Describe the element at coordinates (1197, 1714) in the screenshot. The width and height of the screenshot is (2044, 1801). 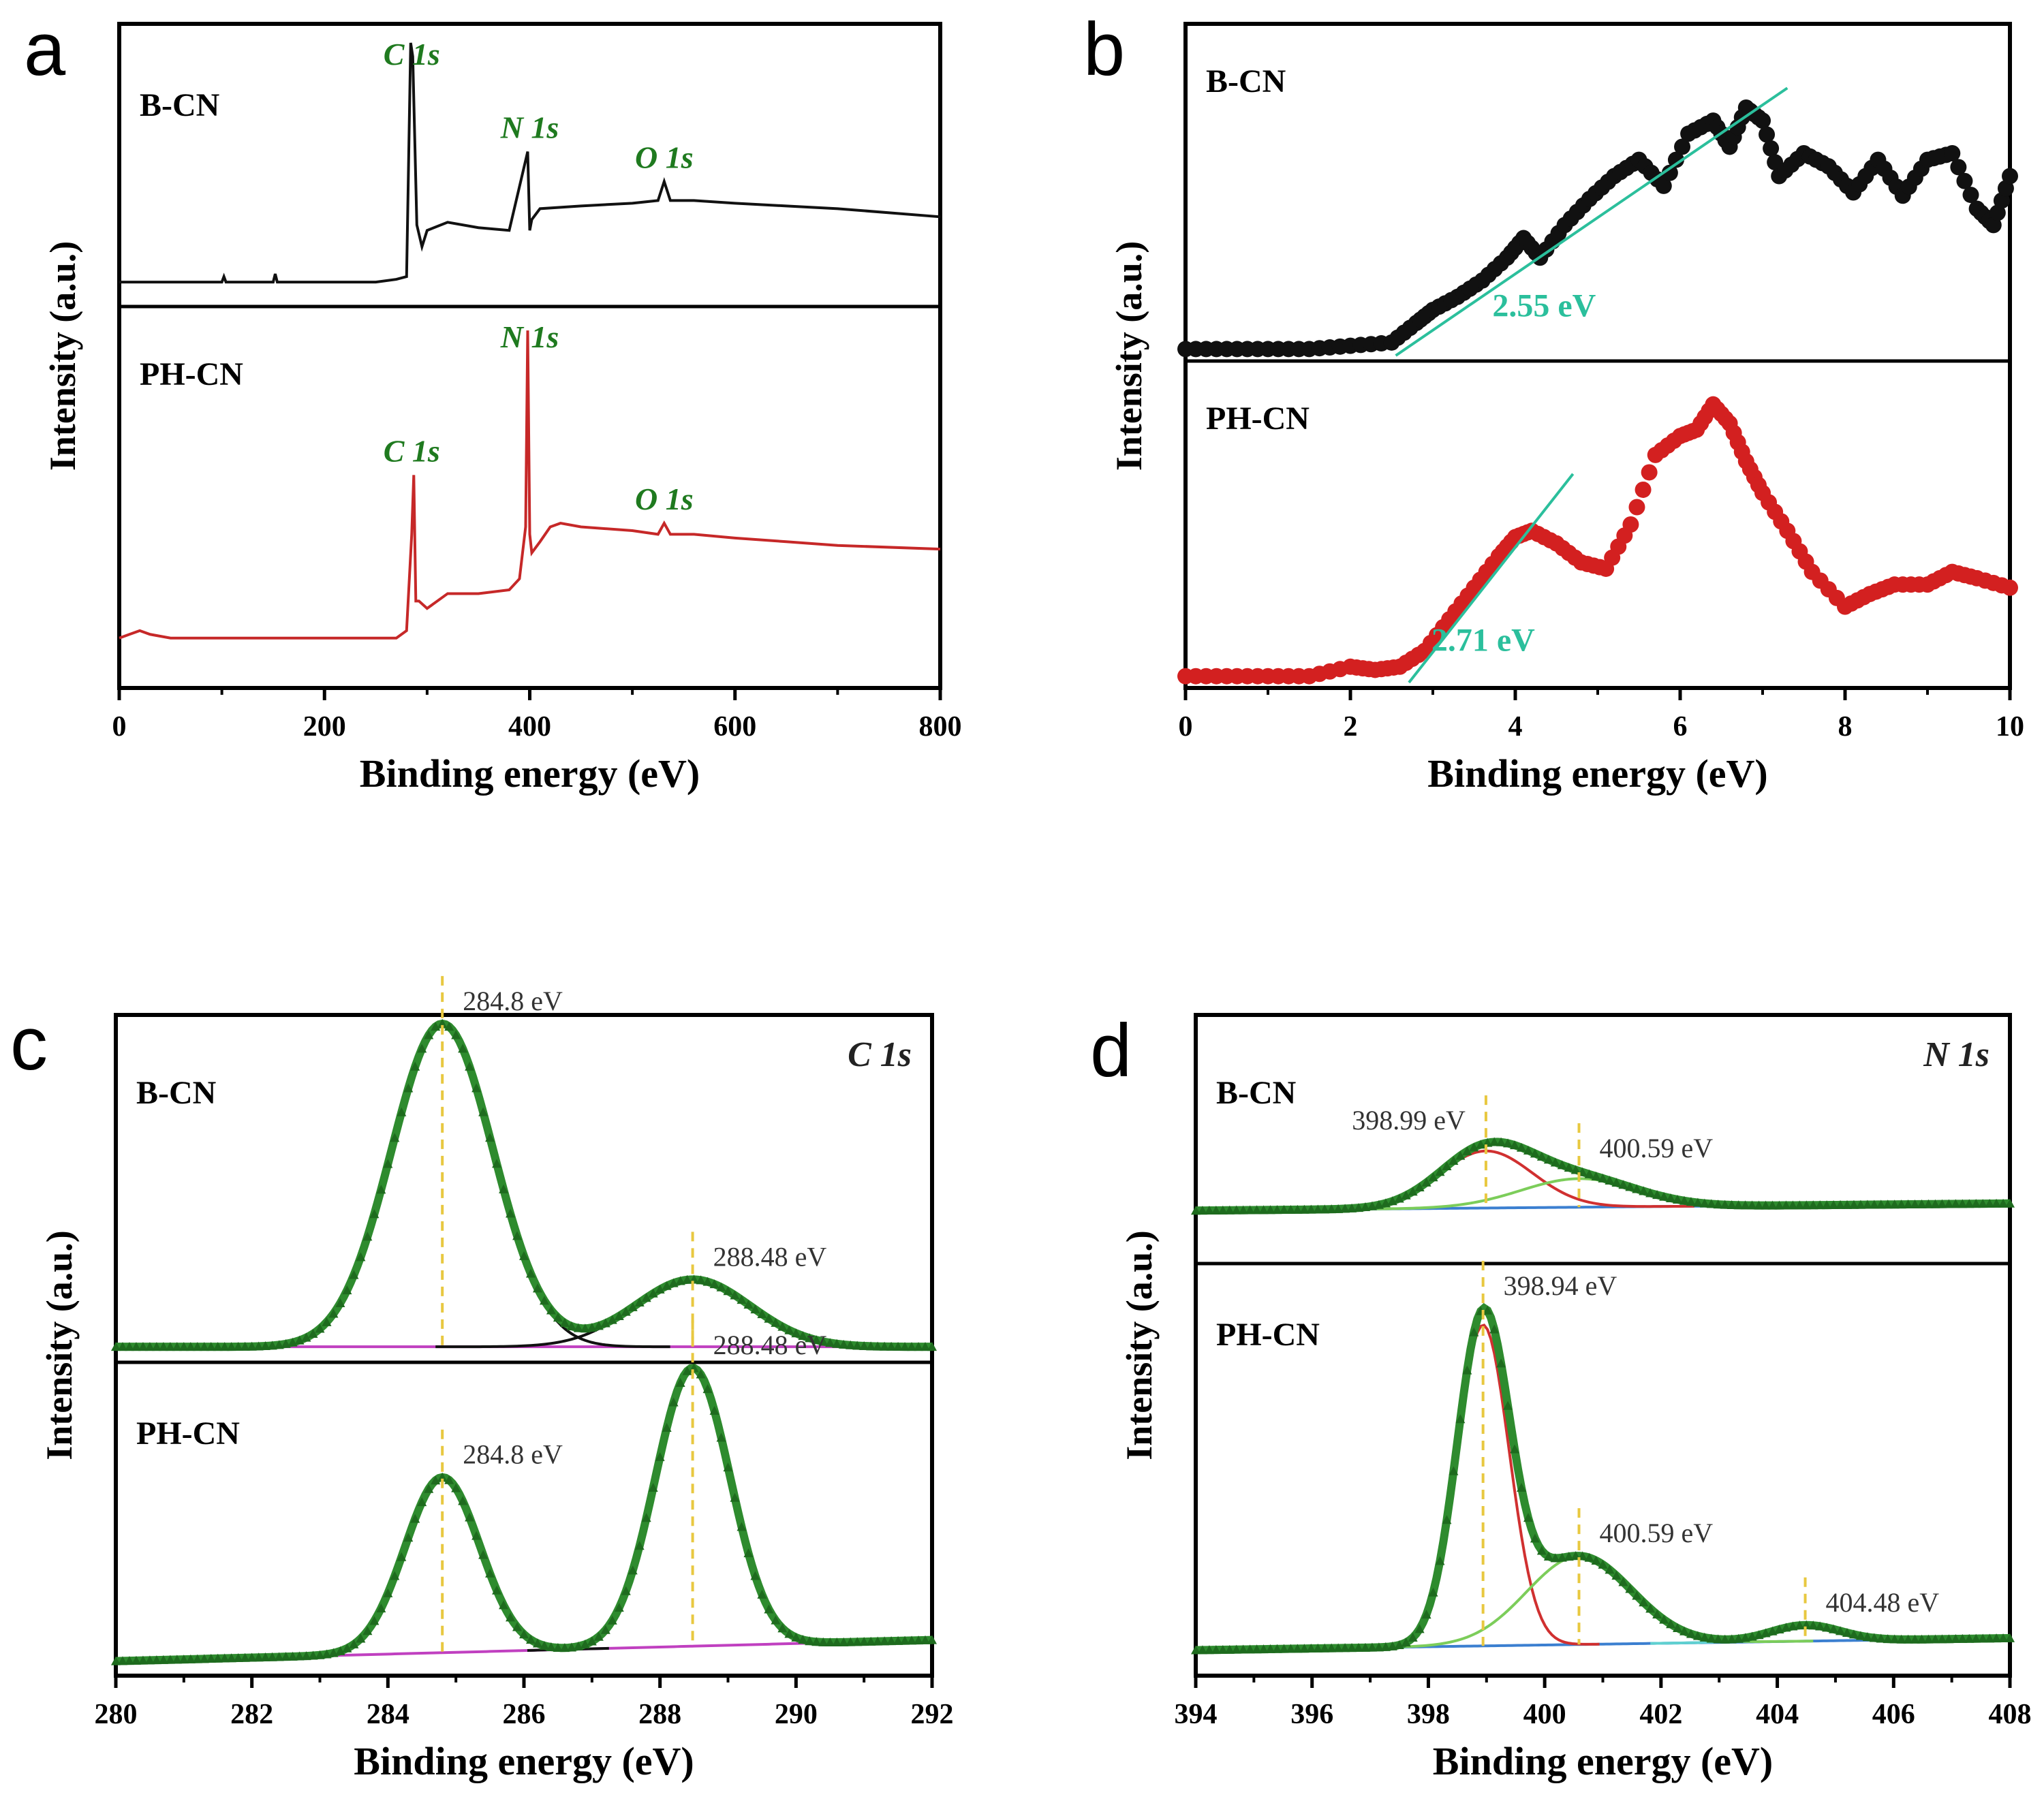
I see `x-tick-label: 394` at that location.